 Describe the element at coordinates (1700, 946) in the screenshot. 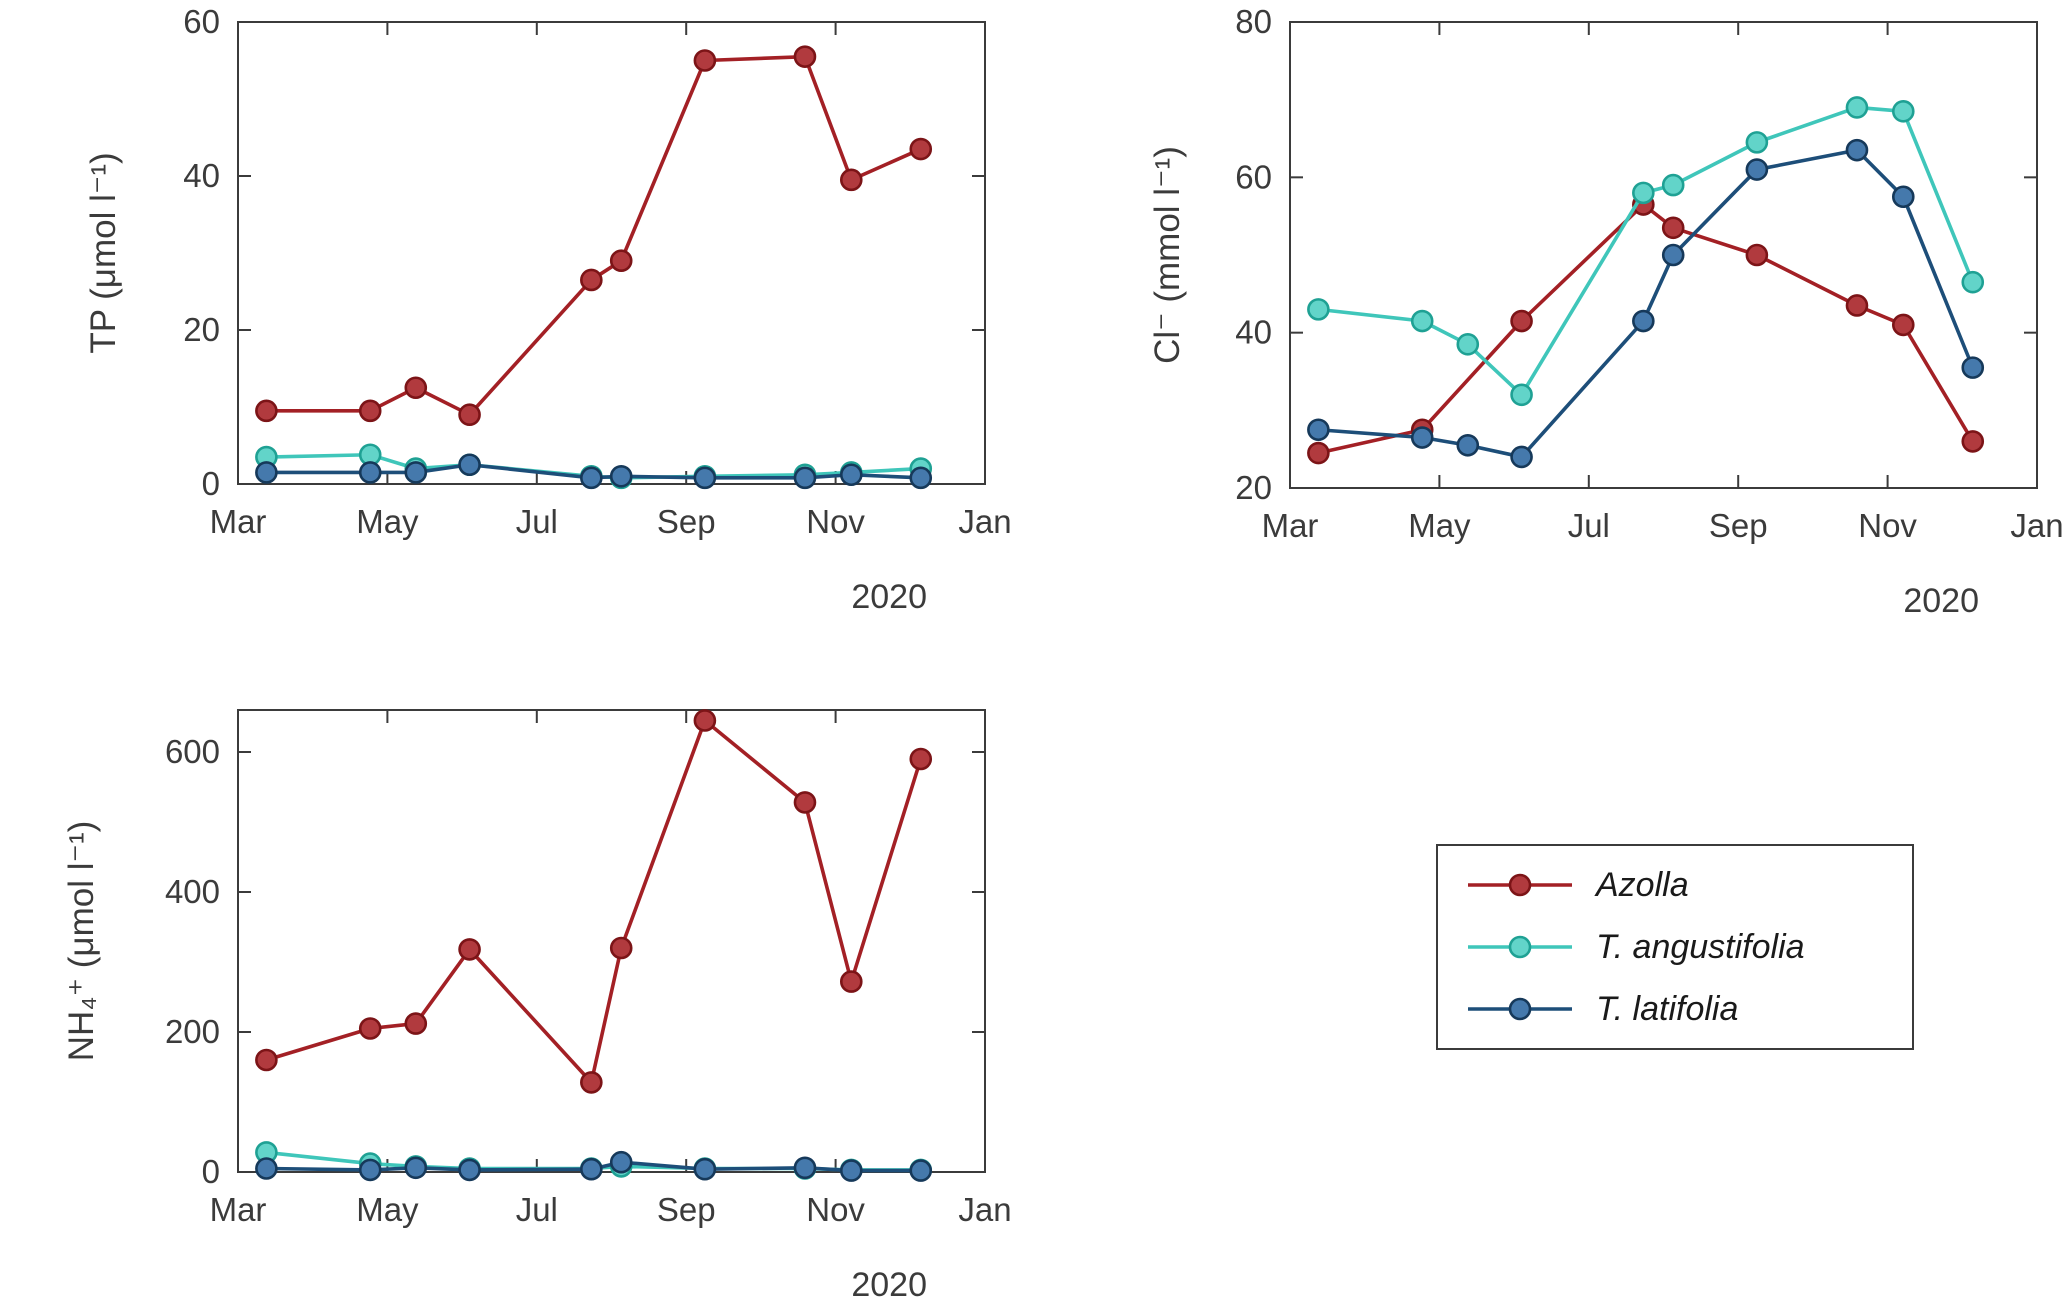

I see `legend-label-t-angustifolia: T. angustifolia` at that location.